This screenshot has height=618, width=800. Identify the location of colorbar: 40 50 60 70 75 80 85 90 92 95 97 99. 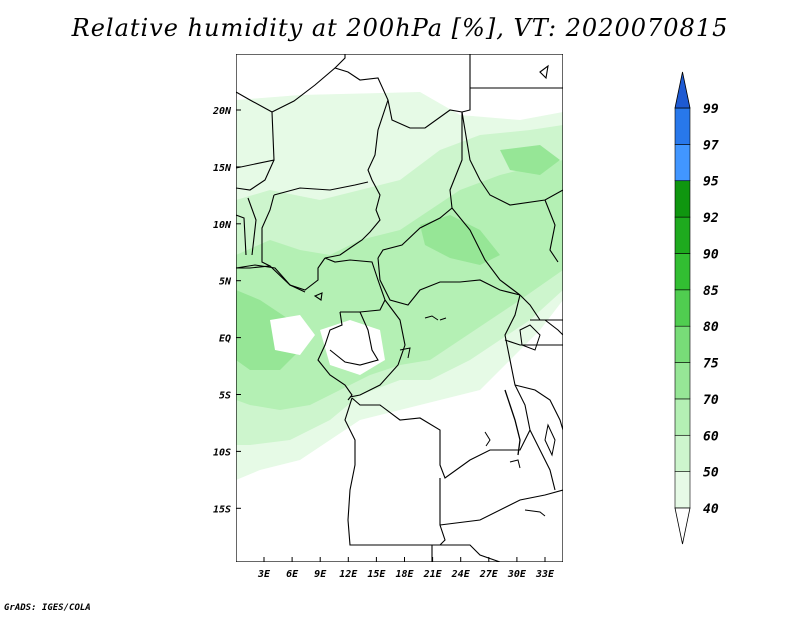
(696, 308).